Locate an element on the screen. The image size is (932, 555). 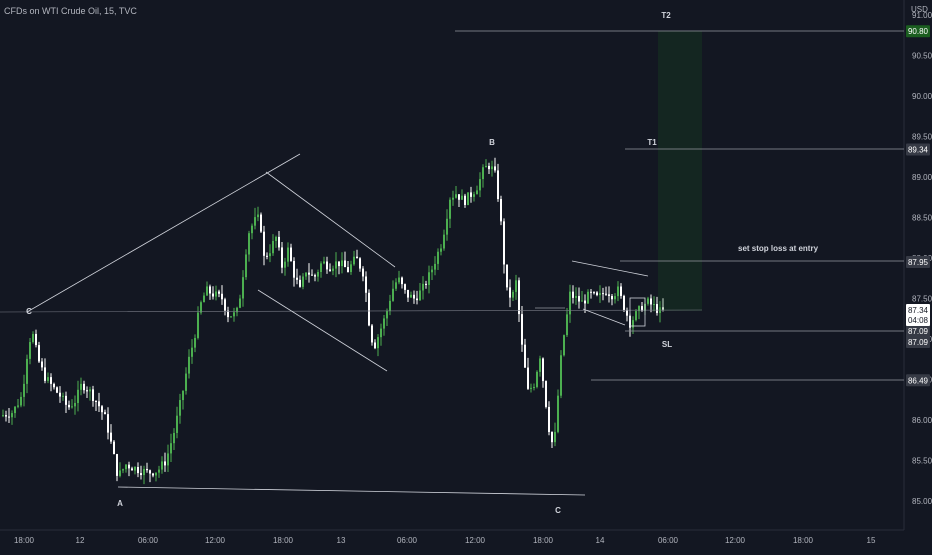
time-tick-label: 18:00 is located at coordinates (283, 540).